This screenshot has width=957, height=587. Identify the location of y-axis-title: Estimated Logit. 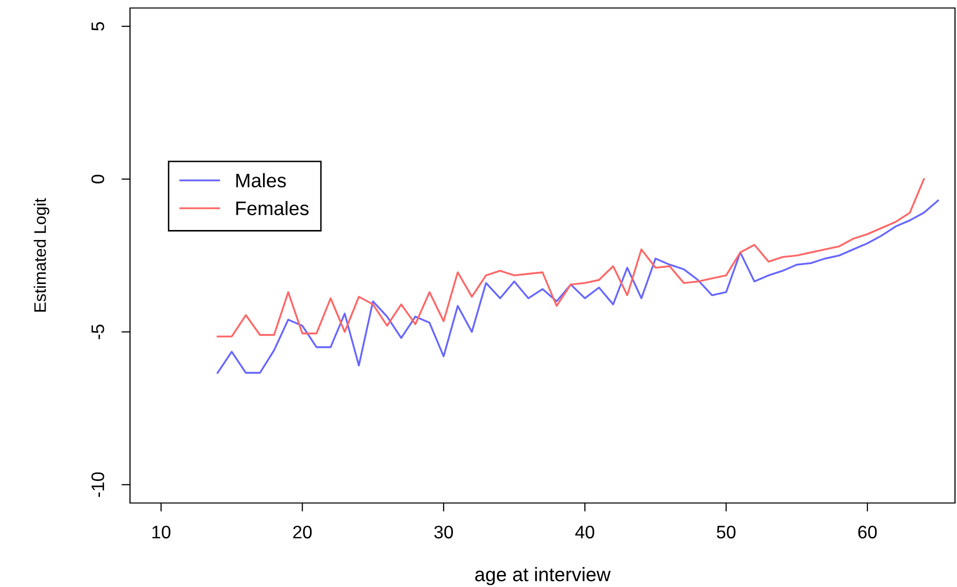
(42, 255).